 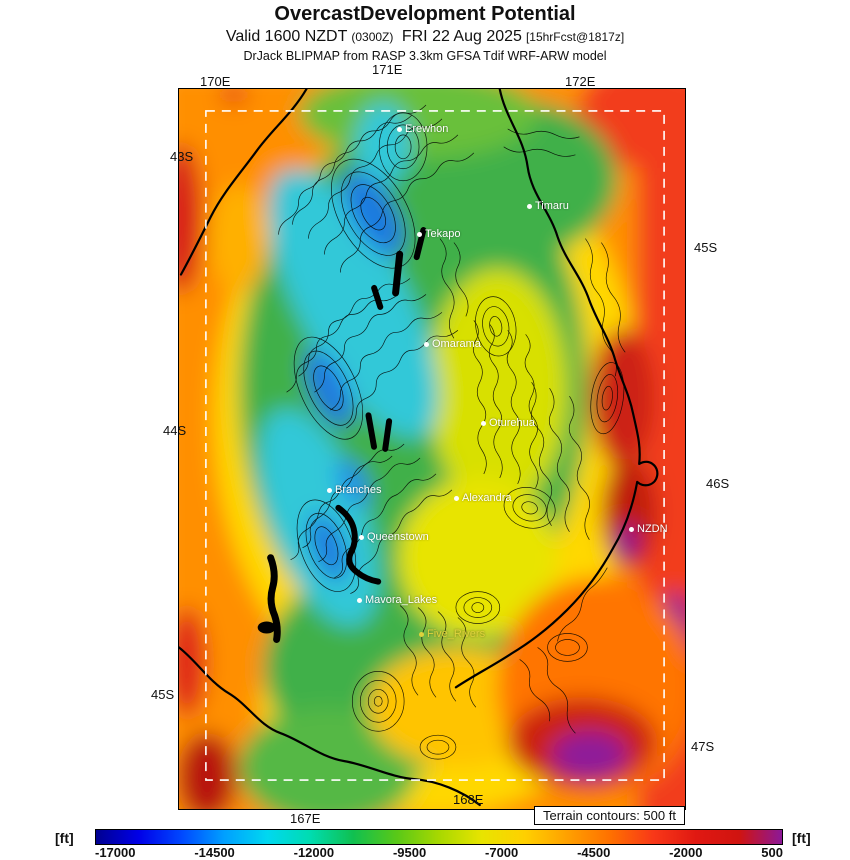 I want to click on page-title: OvercastDevelopment Potential, so click(x=425, y=14).